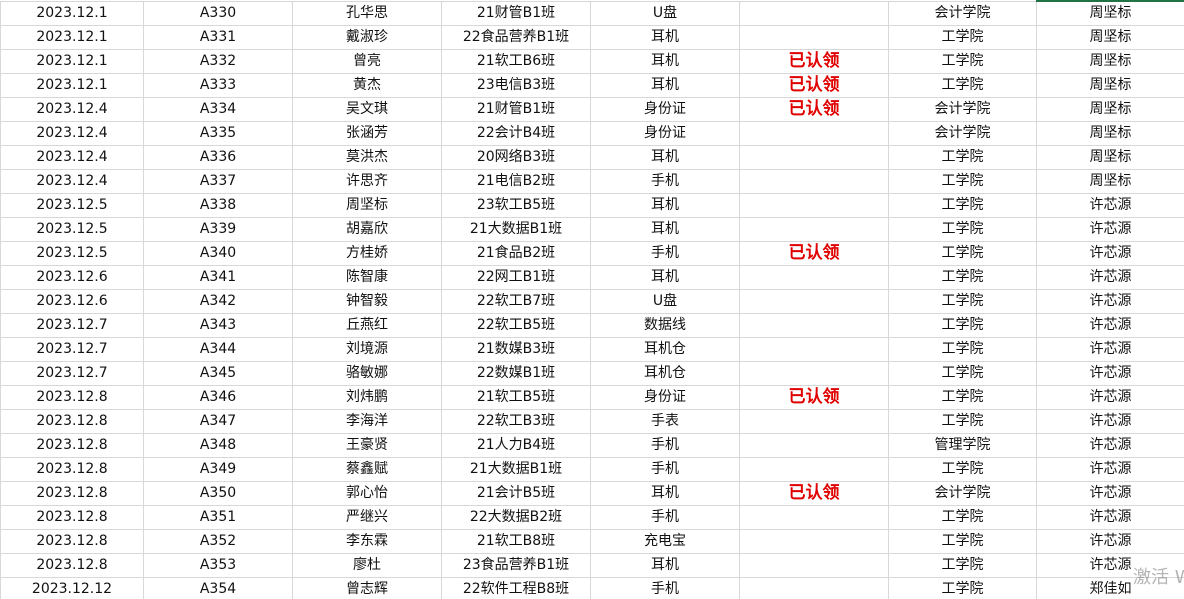 The image size is (1184, 599). Describe the element at coordinates (516, 277) in the screenshot. I see `class-cell: 22网工B1班` at that location.